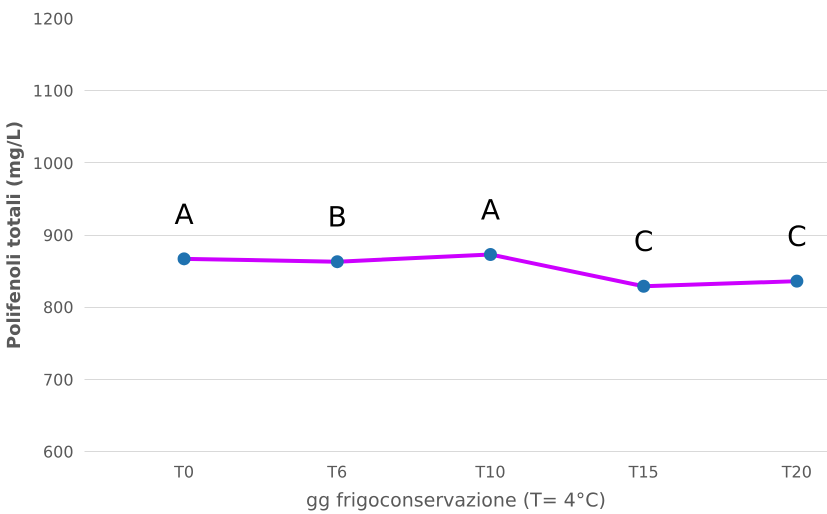 This screenshot has height=514, width=827. I want to click on y-tick-label: 1000, so click(53, 163).